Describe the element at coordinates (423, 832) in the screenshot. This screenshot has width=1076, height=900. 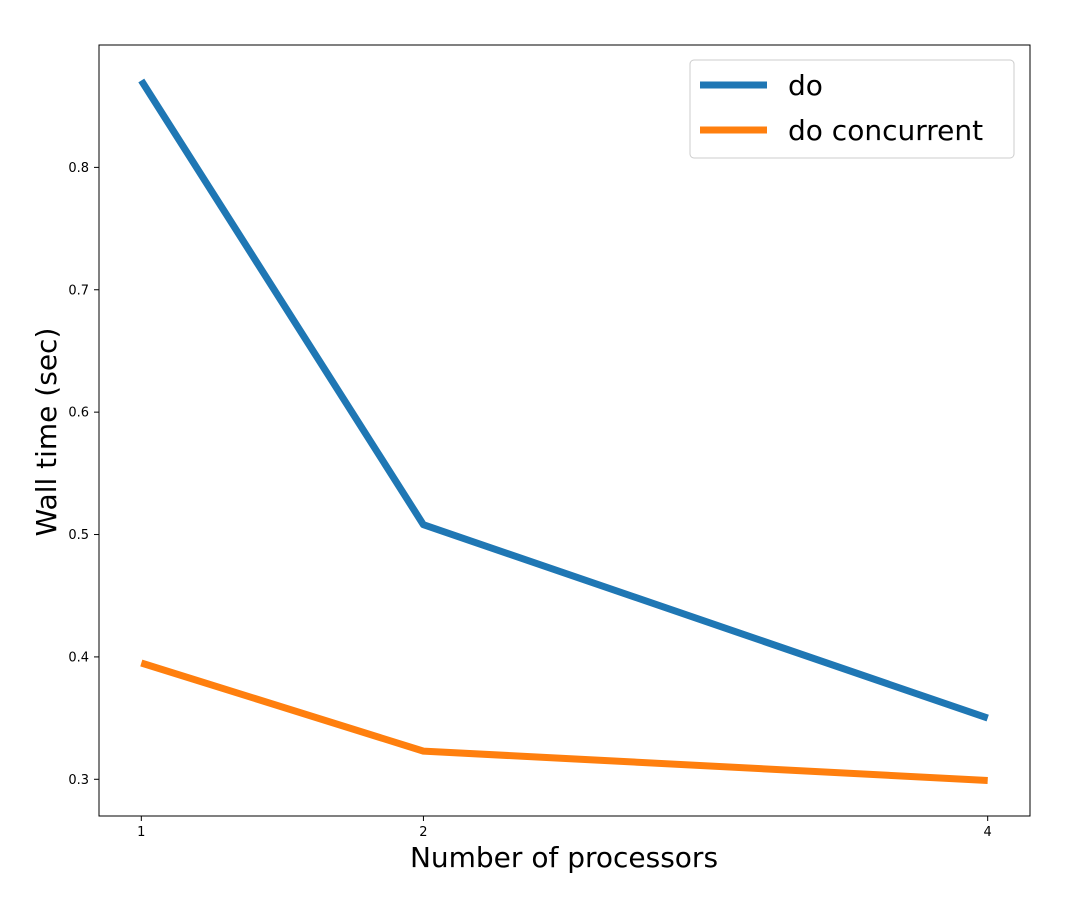
I see `x-tick-label: 2` at that location.